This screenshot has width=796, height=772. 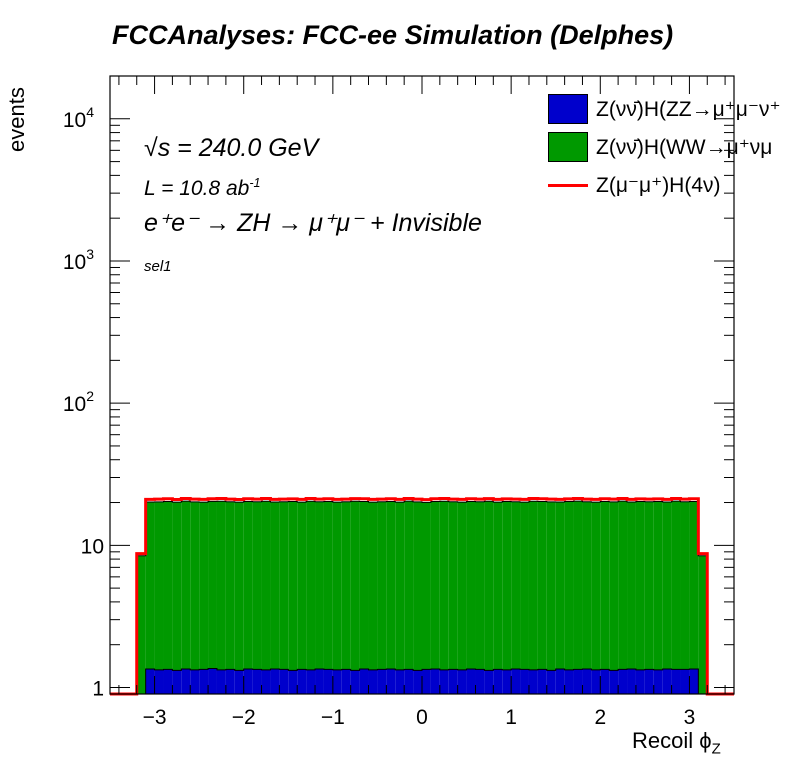 What do you see at coordinates (422, 717) in the screenshot?
I see `x-tick-label: 0` at bounding box center [422, 717].